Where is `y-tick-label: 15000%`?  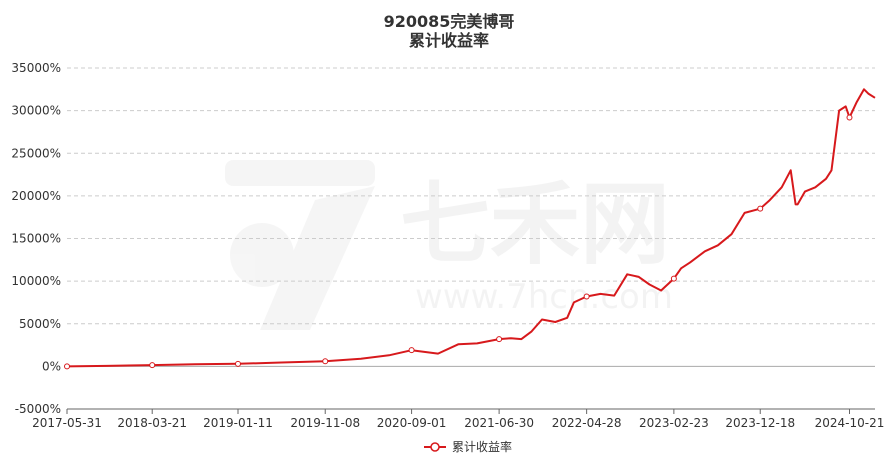 y-tick-label: 15000% is located at coordinates (36, 239).